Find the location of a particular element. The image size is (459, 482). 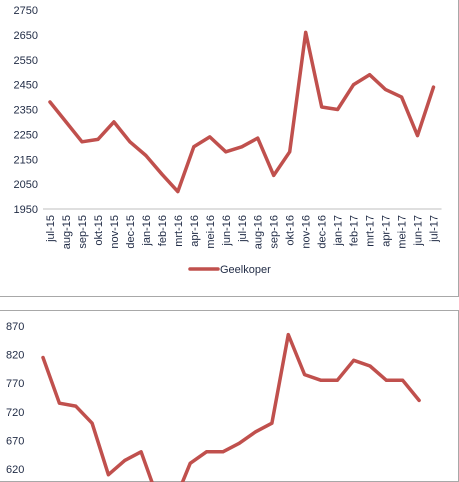

x-tick-label: okt-15 is located at coordinates (99, 230).